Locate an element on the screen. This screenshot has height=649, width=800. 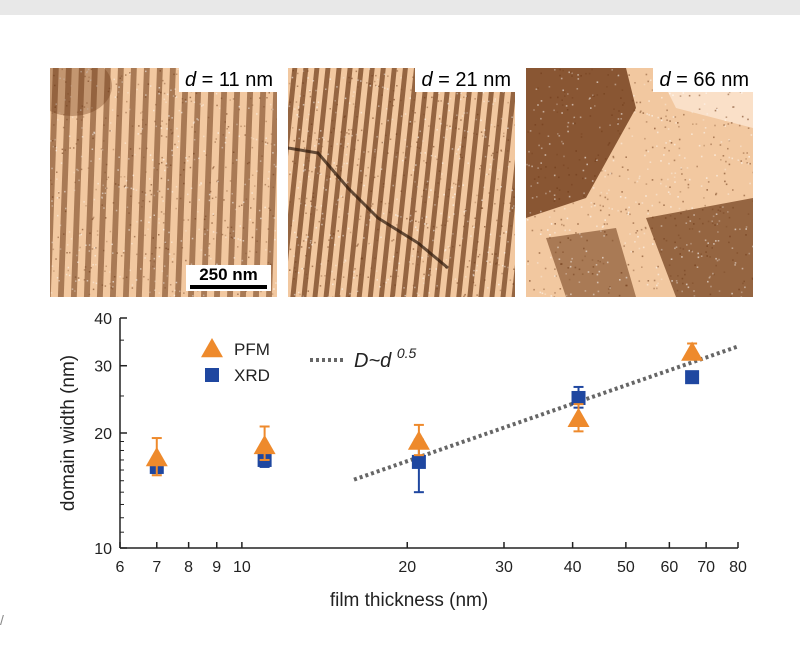
x-tick-label: 80 is located at coordinates (738, 567).